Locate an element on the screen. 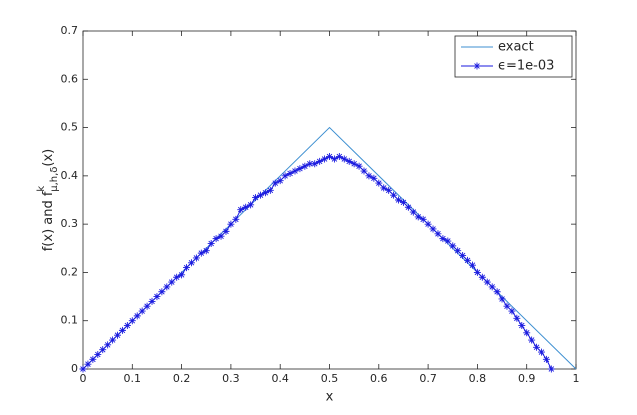 The width and height of the screenshot is (637, 415). y-tick-label: 0.3 is located at coordinates (70, 223).